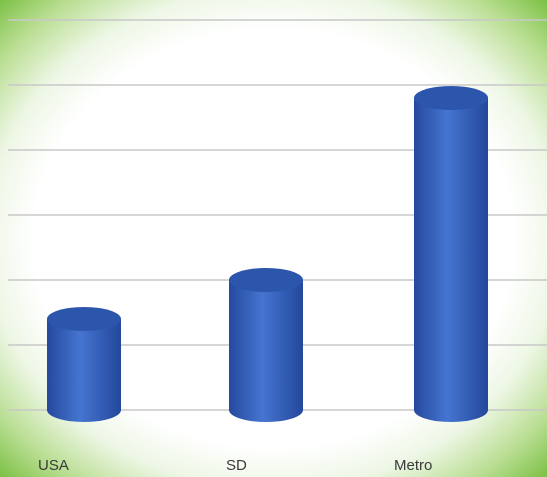 The image size is (547, 477). I want to click on category-labels: USA SD Metro, so click(235, 465).